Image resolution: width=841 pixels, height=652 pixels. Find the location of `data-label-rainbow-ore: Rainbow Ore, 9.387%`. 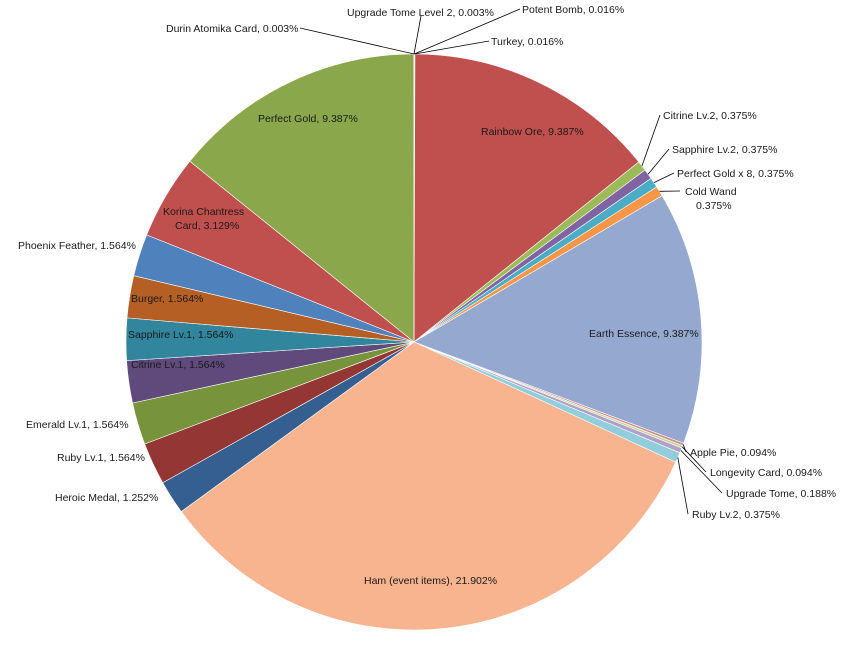

data-label-rainbow-ore: Rainbow Ore, 9.387% is located at coordinates (532, 132).